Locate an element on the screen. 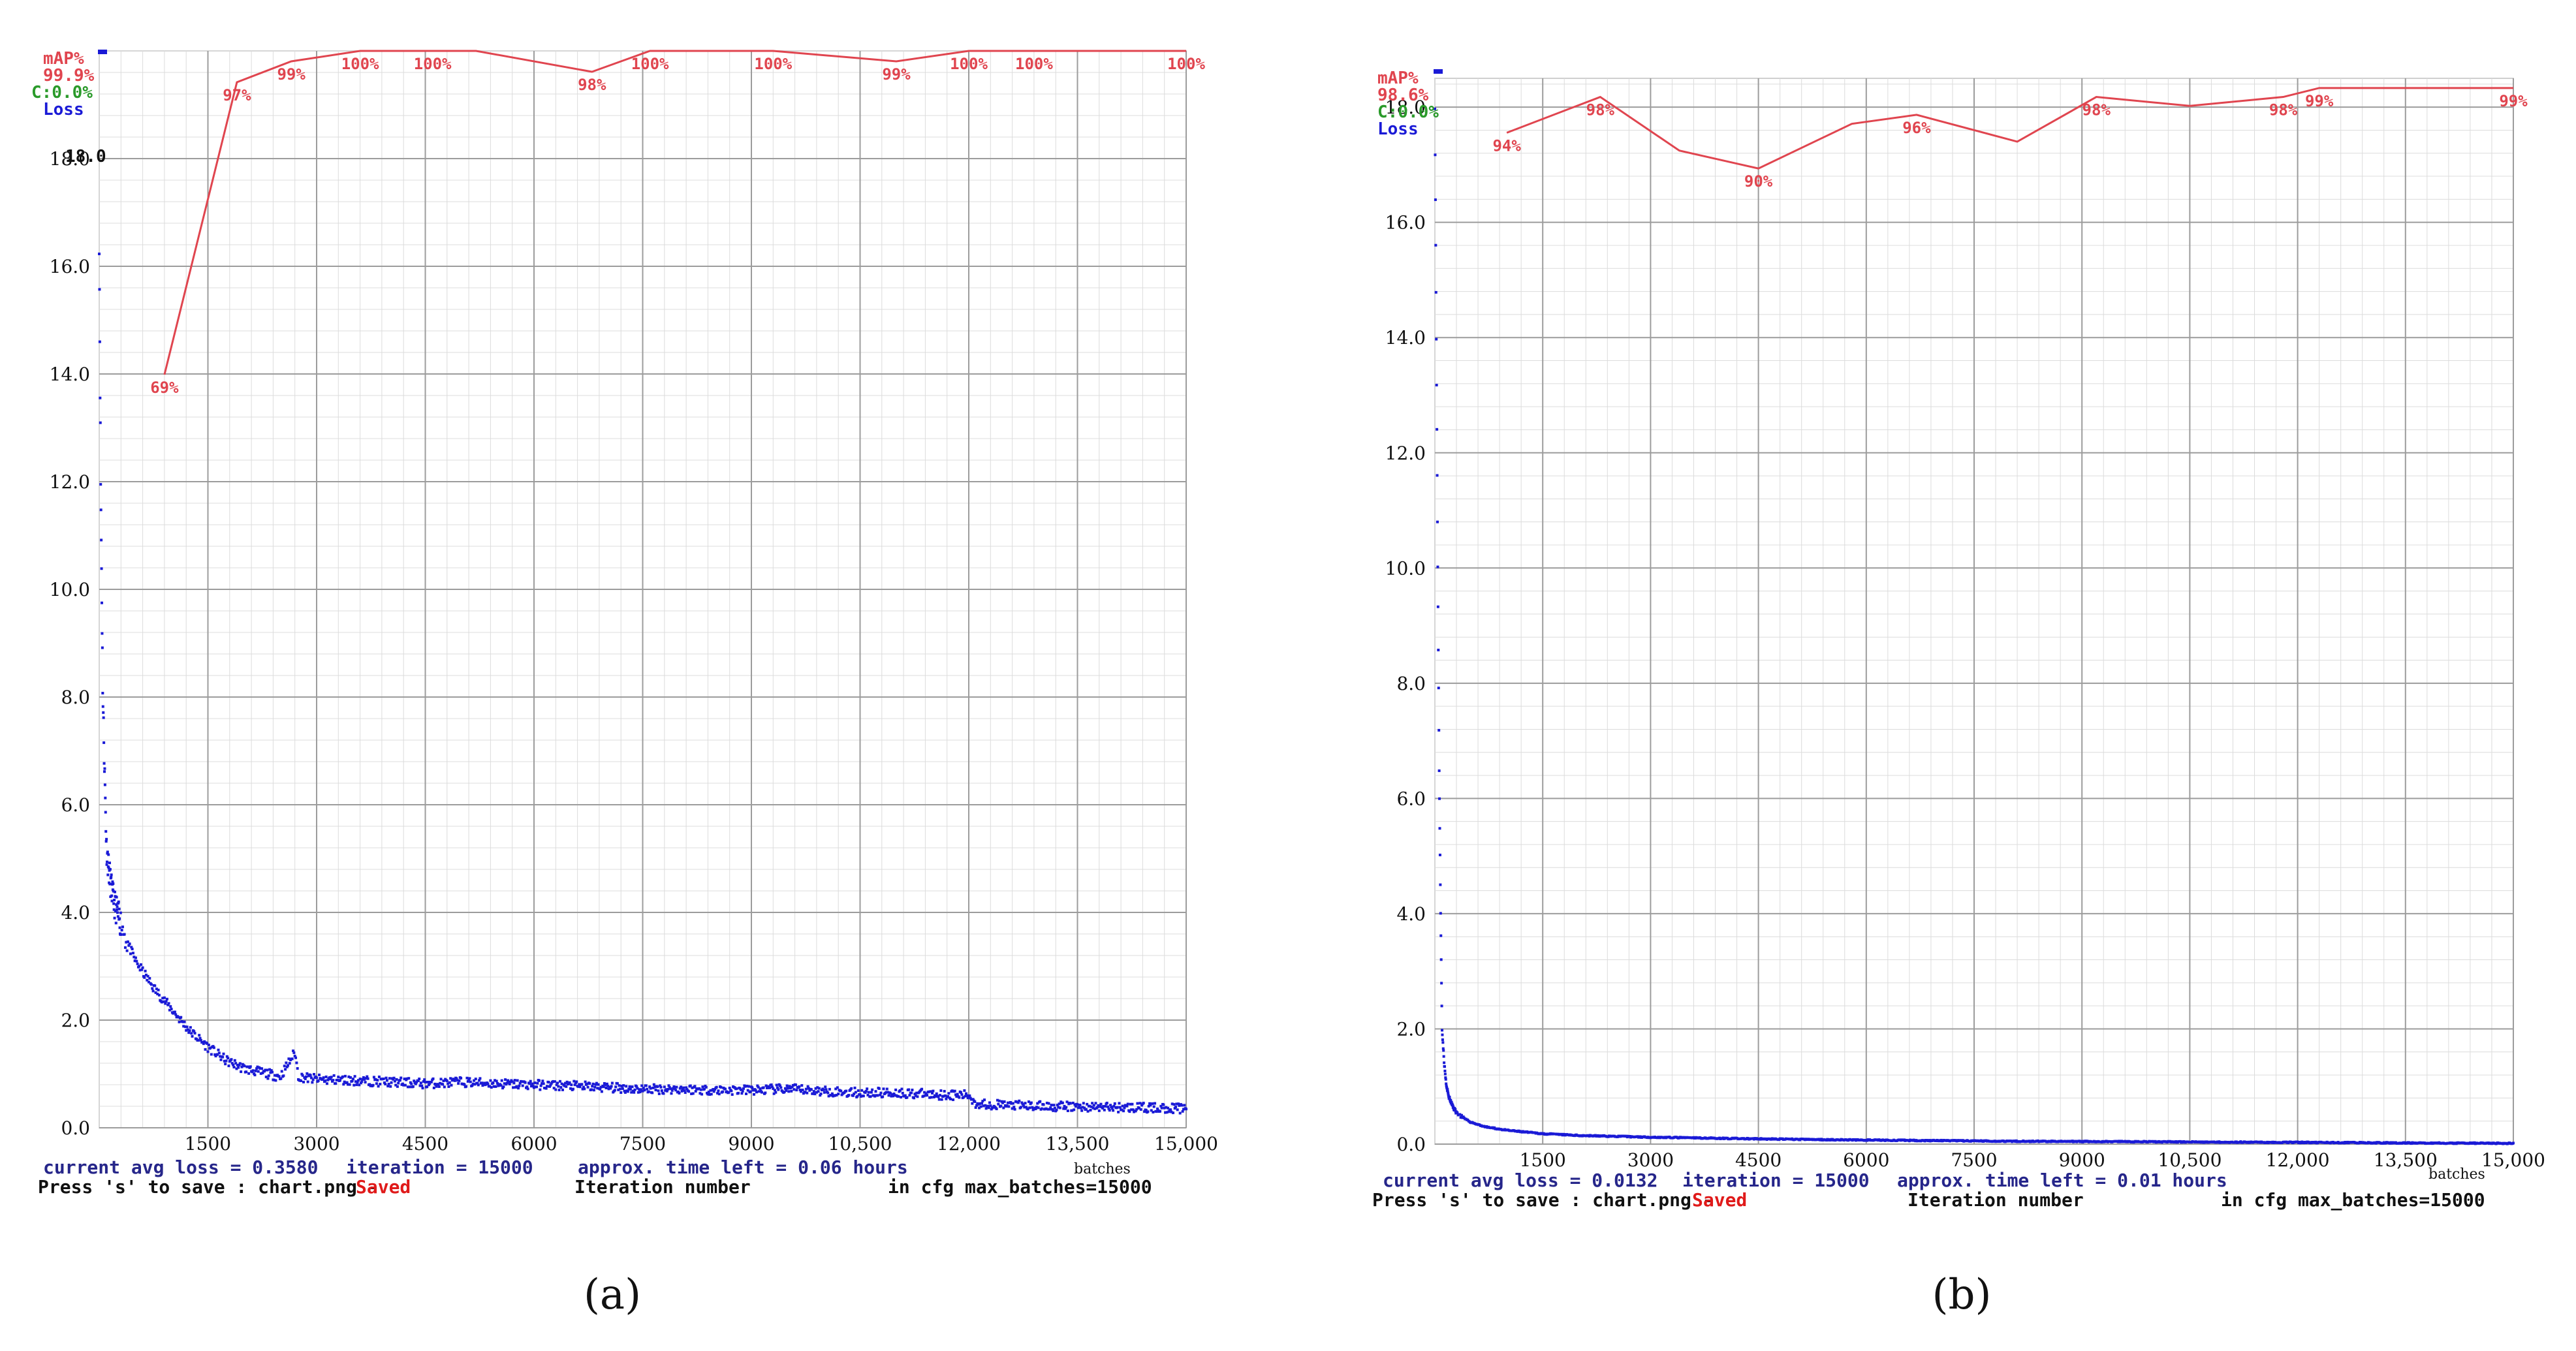  map-data-label: 100% is located at coordinates (1186, 64).